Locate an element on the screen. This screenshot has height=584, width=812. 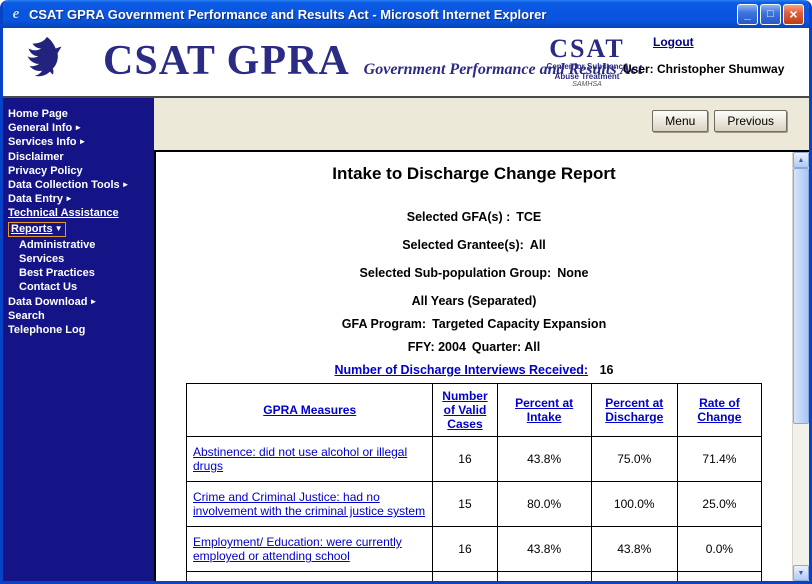
page-title: Intake to Discharge Change Report is located at coordinates (474, 173).